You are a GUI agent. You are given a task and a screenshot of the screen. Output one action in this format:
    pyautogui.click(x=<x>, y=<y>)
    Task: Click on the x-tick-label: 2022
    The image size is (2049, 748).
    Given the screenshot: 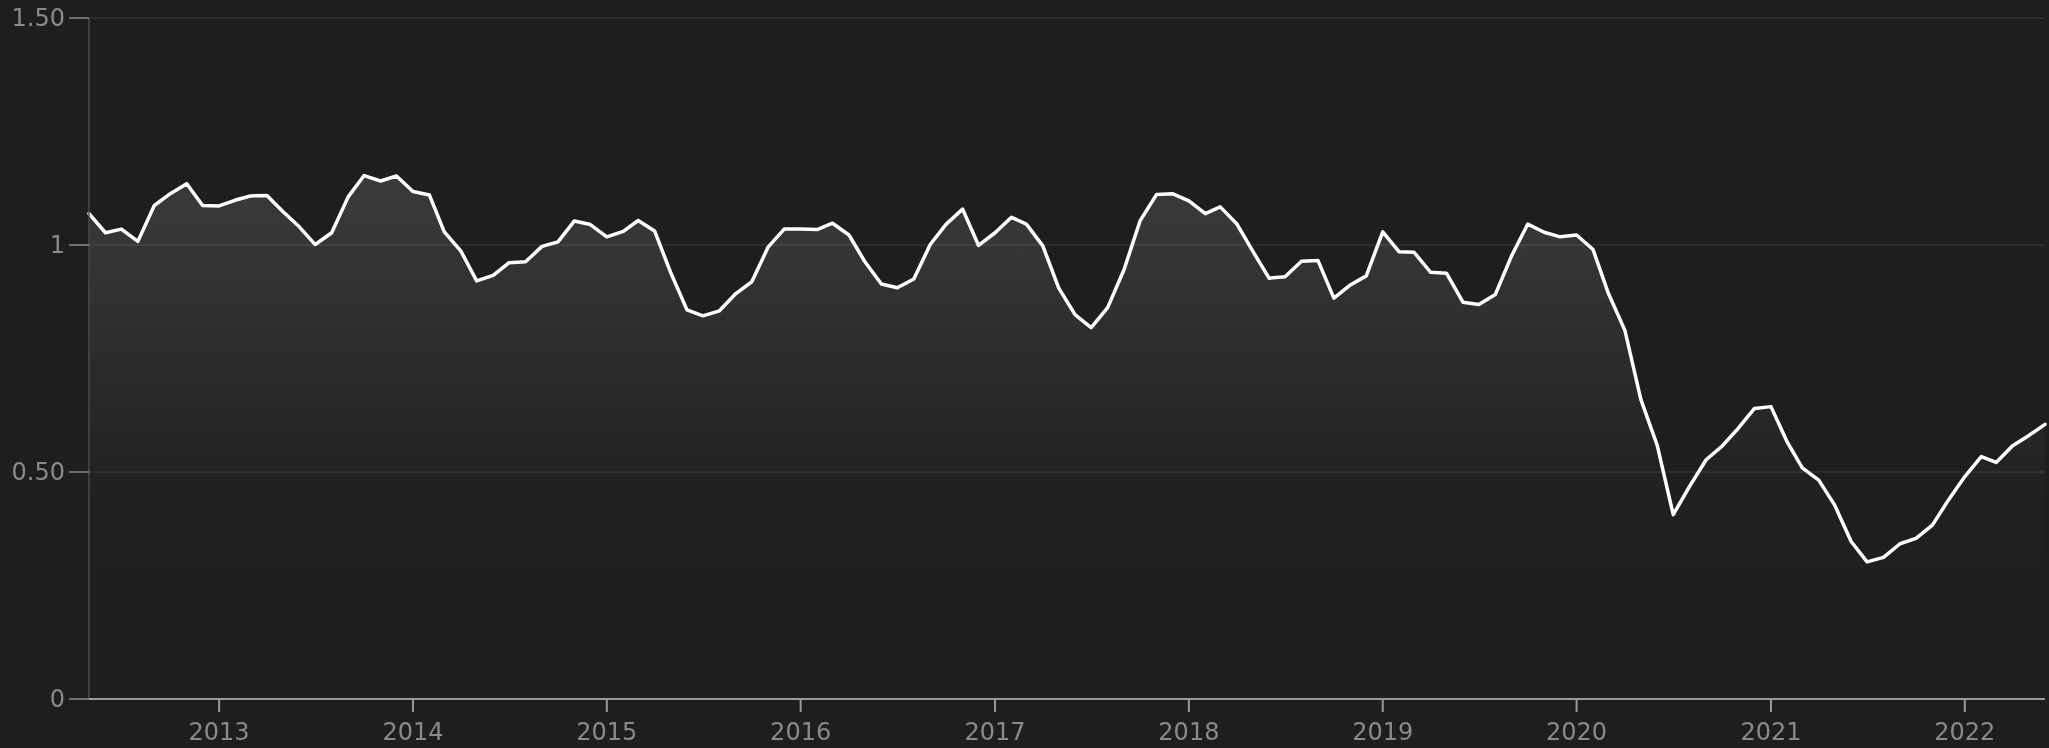 What is the action you would take?
    pyautogui.click(x=1965, y=732)
    